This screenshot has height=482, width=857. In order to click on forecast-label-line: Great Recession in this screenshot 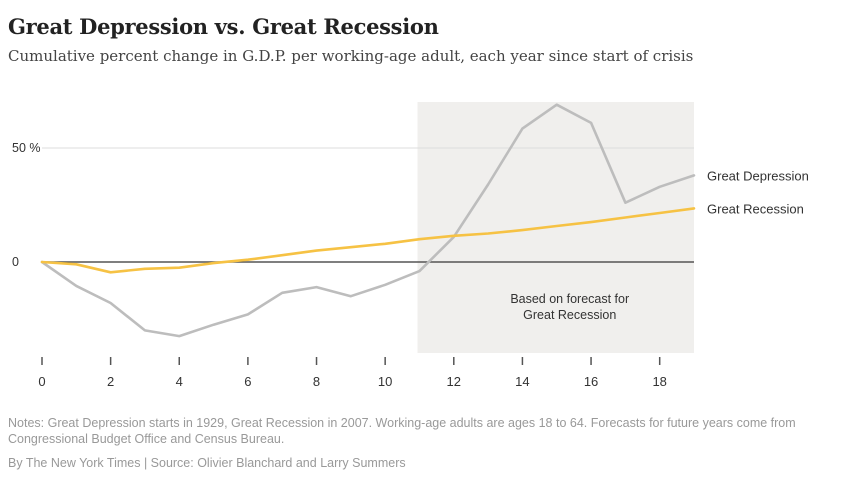, I will do `click(569, 315)`.